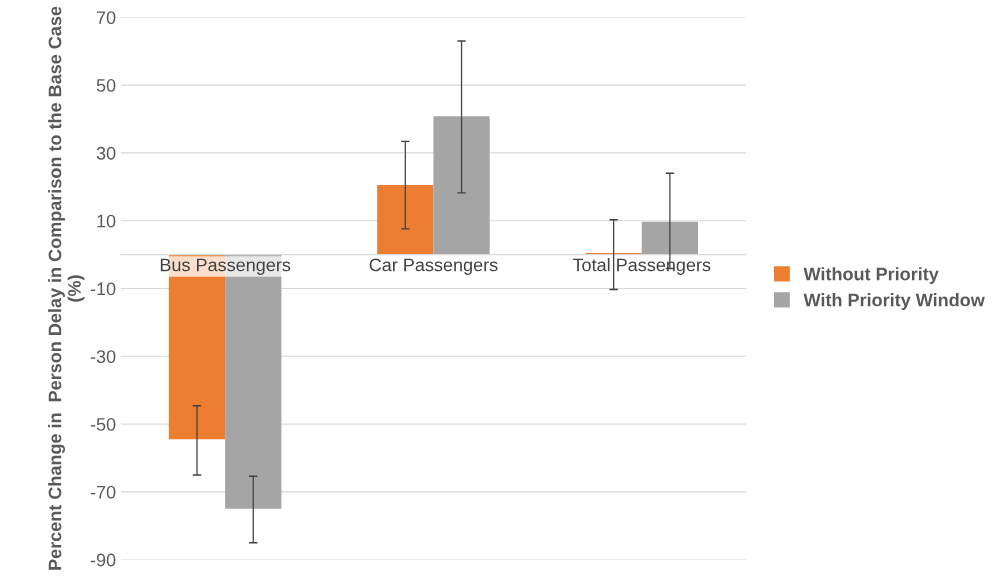  What do you see at coordinates (894, 301) in the screenshot?
I see `legend-label: With Priority Window` at bounding box center [894, 301].